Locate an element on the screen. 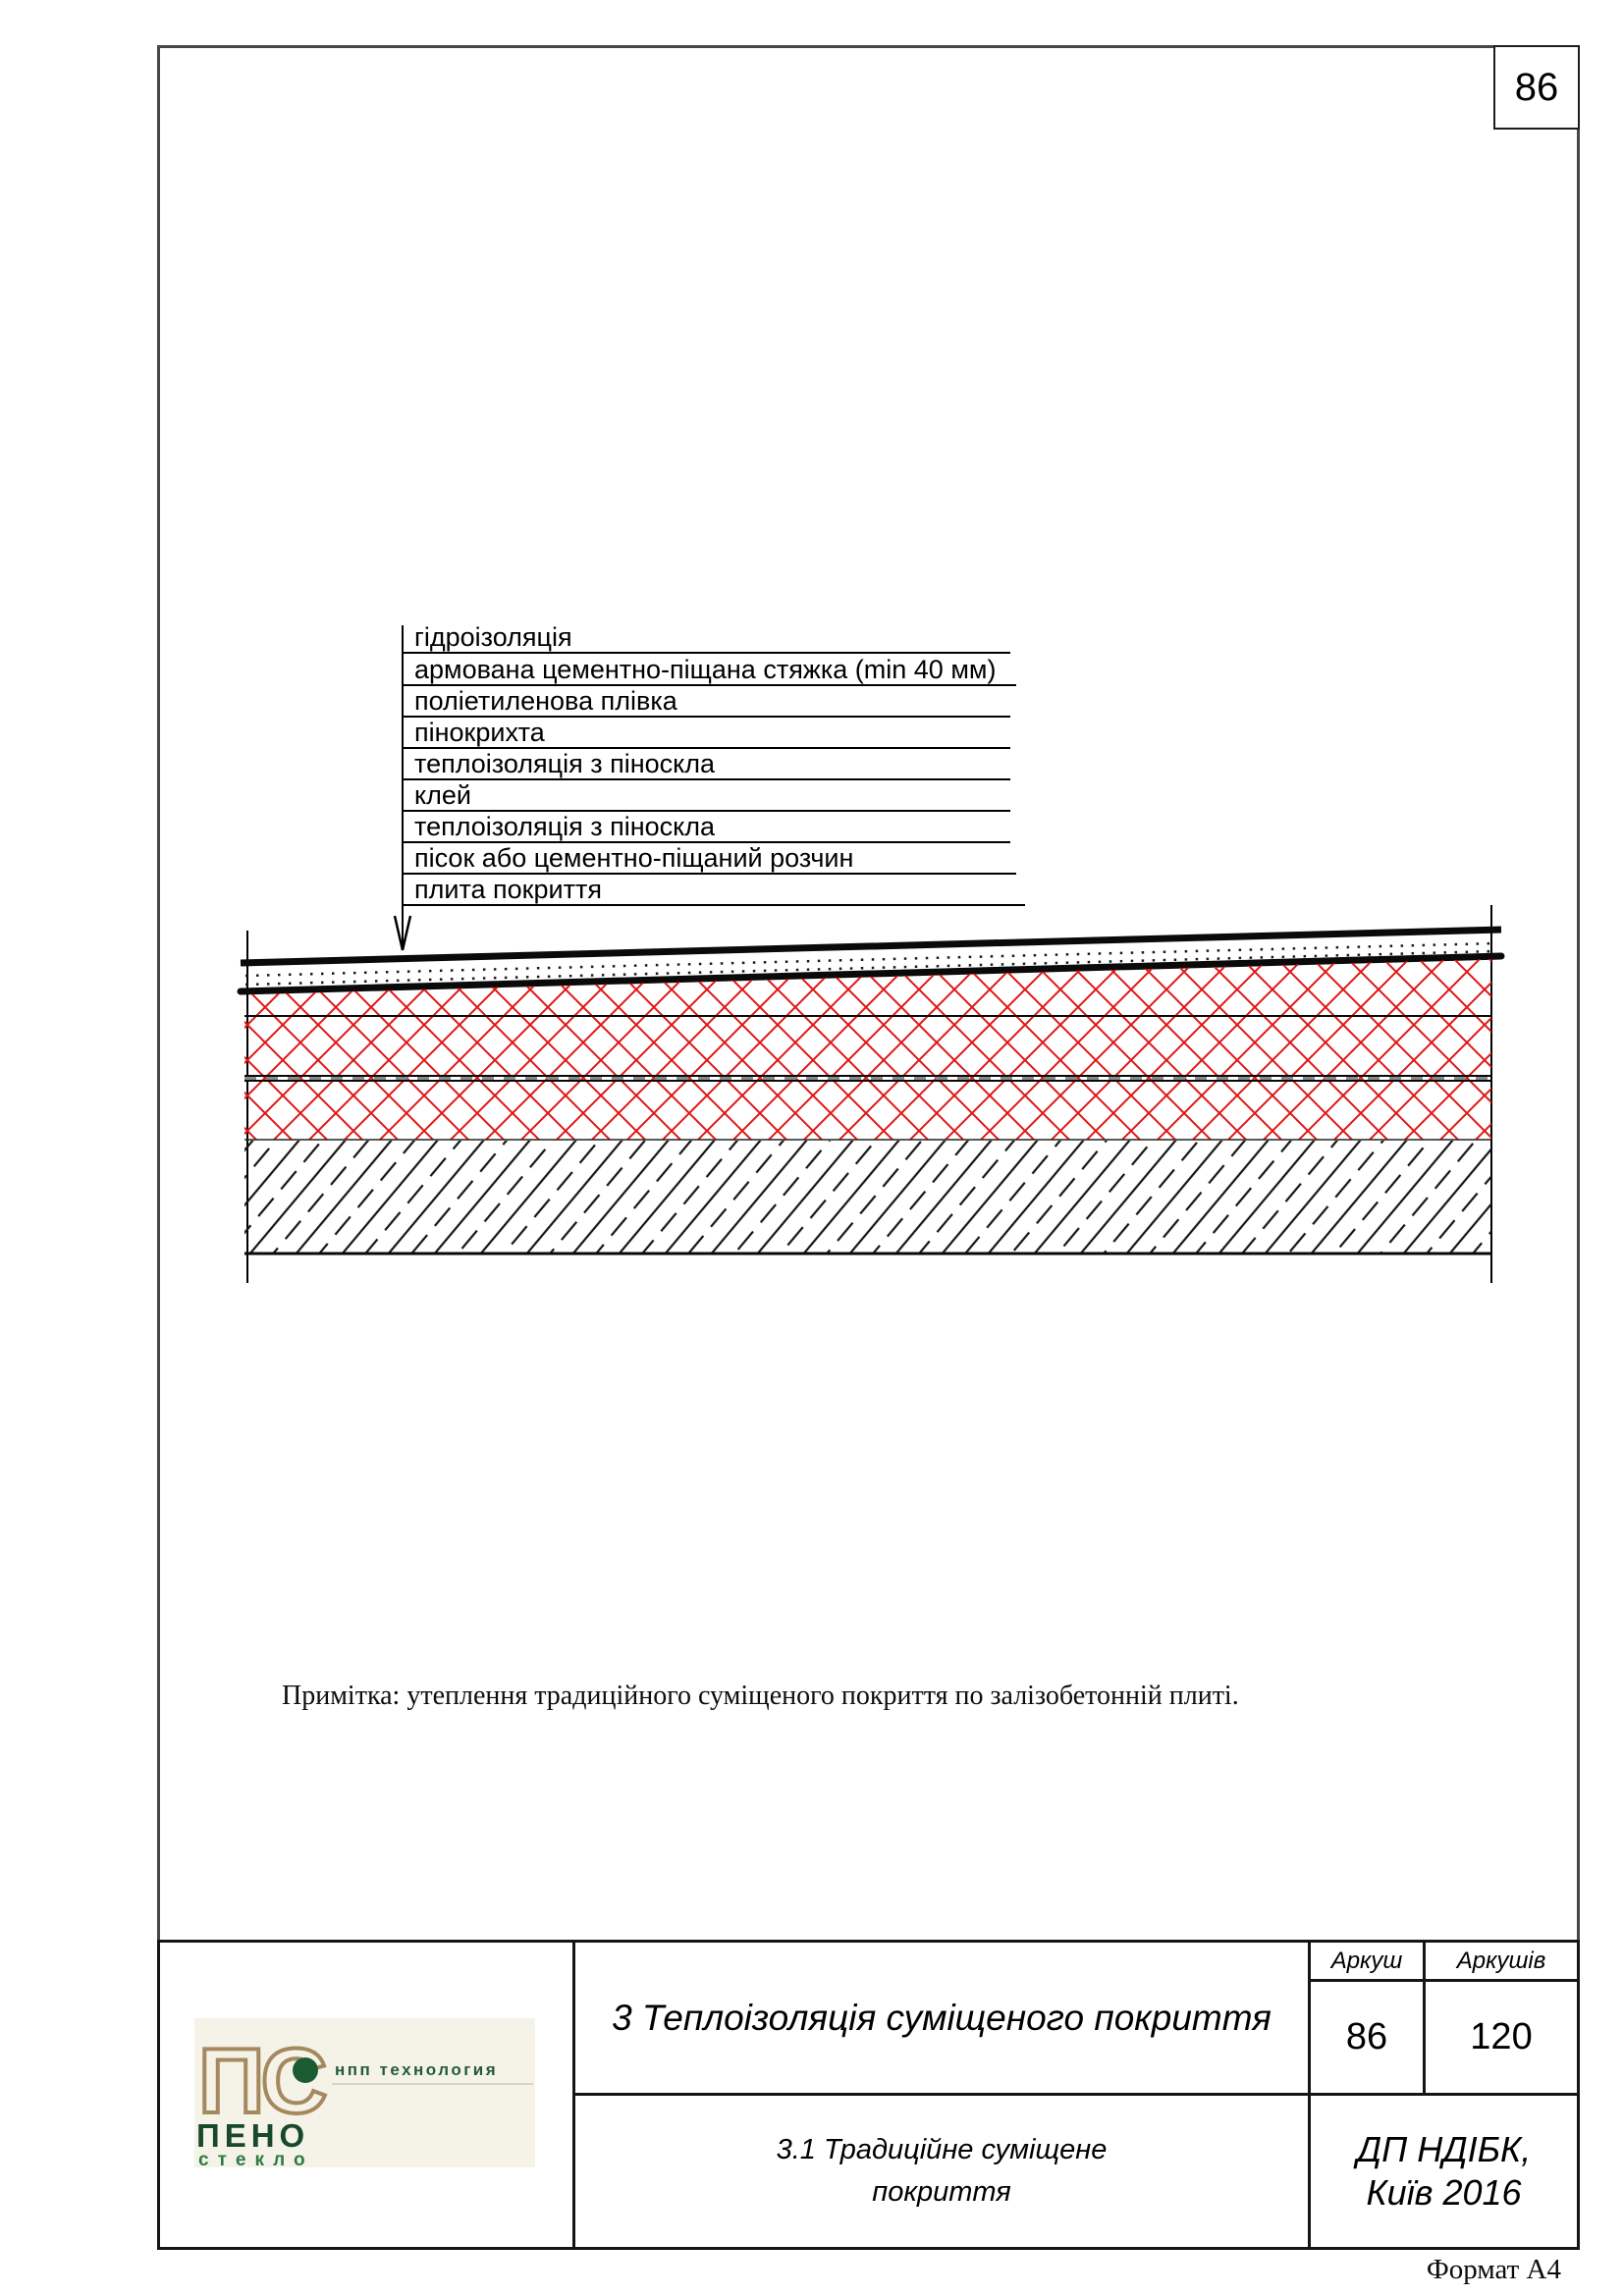 This screenshot has height=2296, width=1623. organization-line2: Київ 2016 is located at coordinates (1444, 2193).